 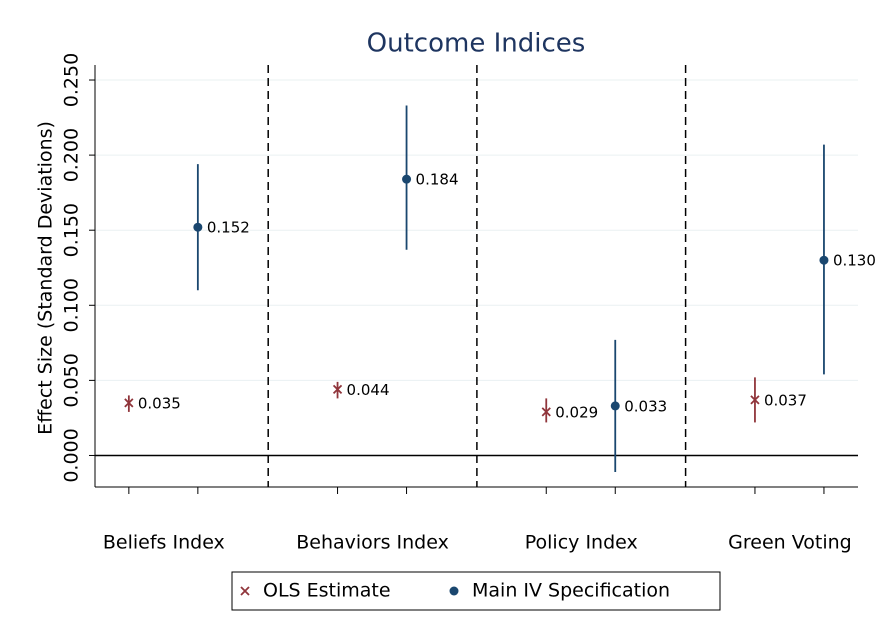 I want to click on y-tick-label: 0.150, so click(x=72, y=230).